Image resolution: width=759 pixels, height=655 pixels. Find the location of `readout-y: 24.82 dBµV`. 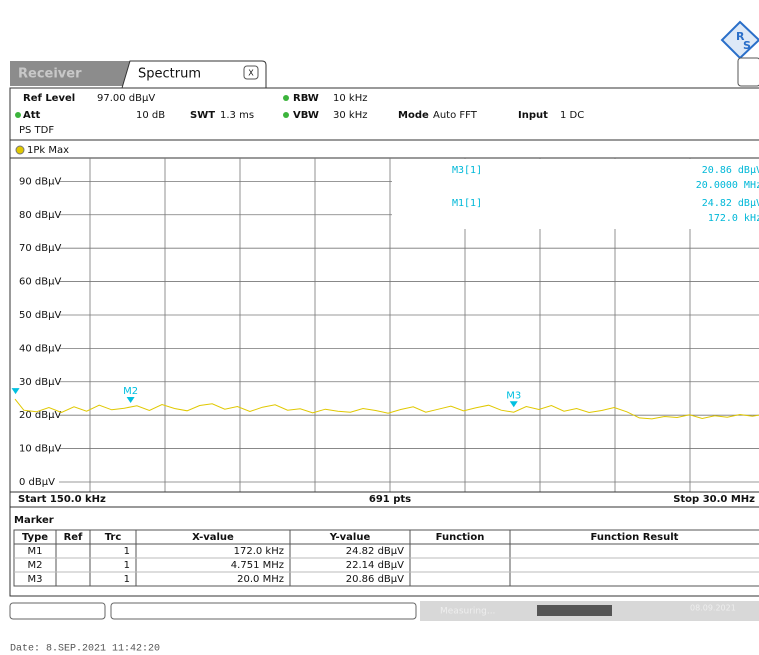

readout-y: 24.82 dBµV is located at coordinates (730, 203).